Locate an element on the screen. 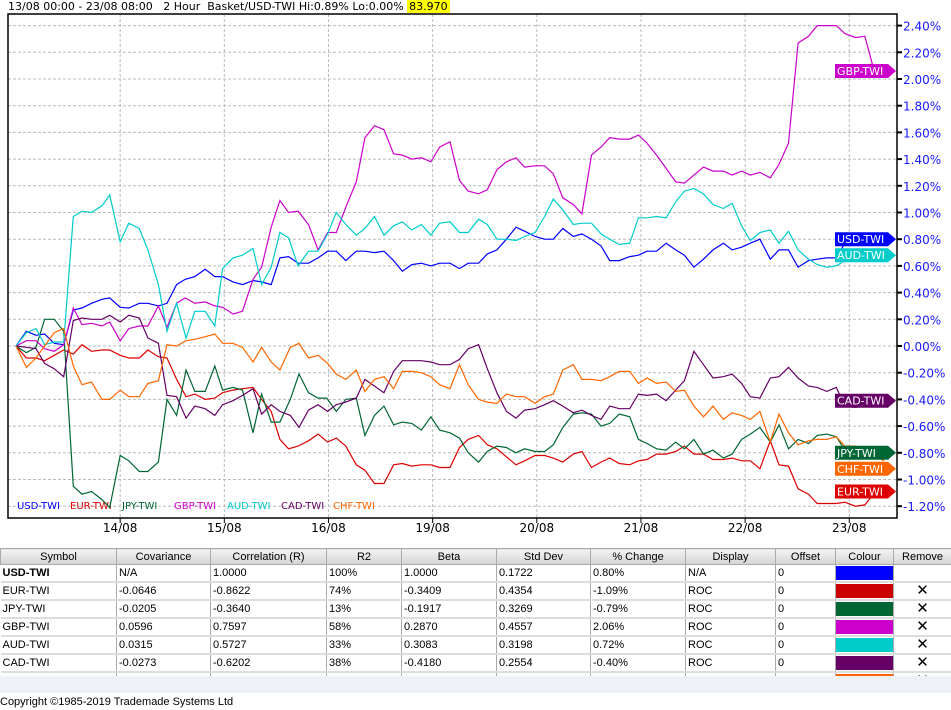  x-tick-label: 15/08 is located at coordinates (224, 528).